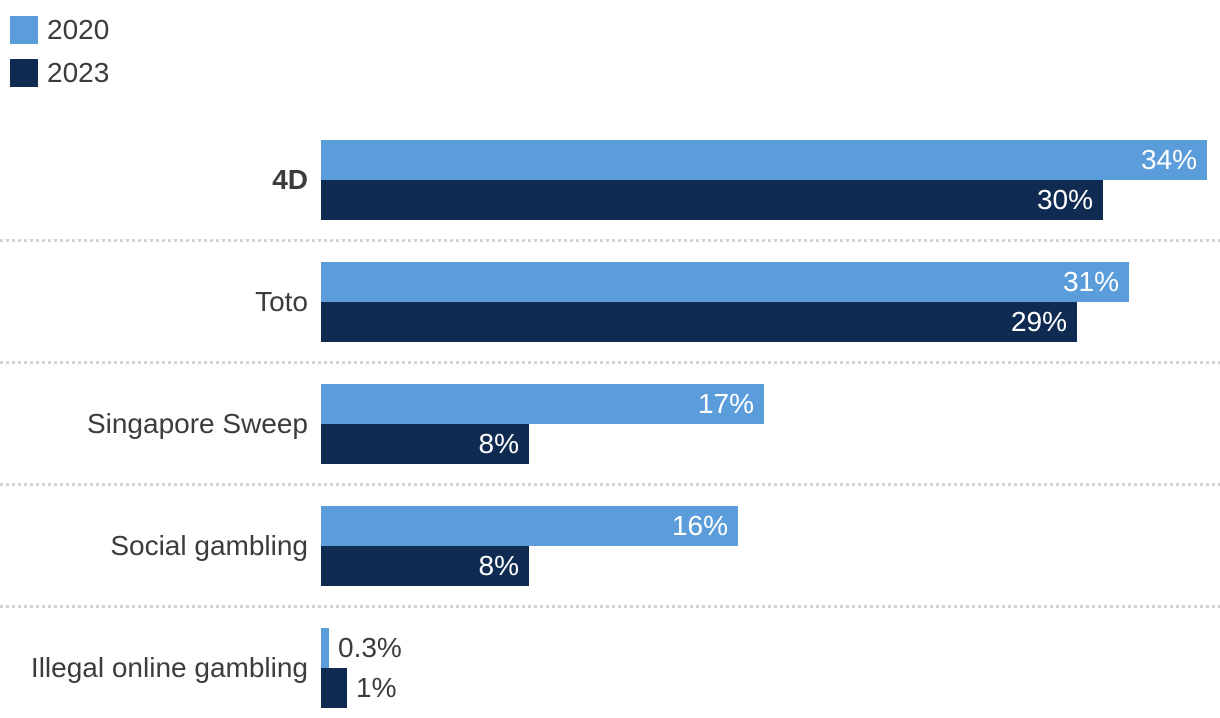 Image resolution: width=1220 pixels, height=718 pixels. What do you see at coordinates (376, 687) in the screenshot?
I see `bar-value-label: 1%` at bounding box center [376, 687].